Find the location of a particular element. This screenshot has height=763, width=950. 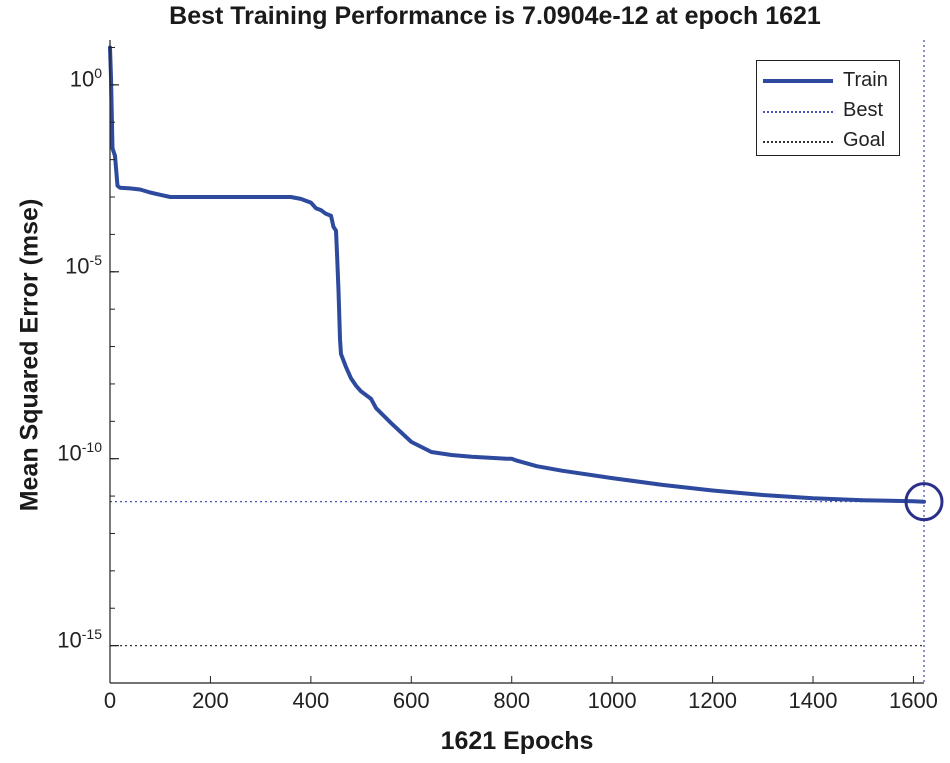

x-tick-label-800: 800 is located at coordinates (512, 700).